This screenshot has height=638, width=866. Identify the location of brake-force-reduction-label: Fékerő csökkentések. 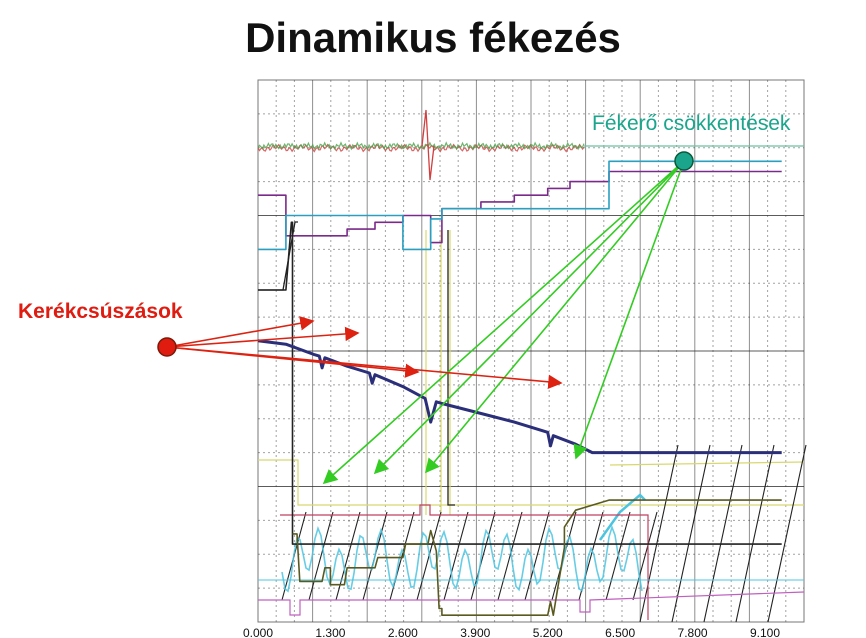
(691, 123).